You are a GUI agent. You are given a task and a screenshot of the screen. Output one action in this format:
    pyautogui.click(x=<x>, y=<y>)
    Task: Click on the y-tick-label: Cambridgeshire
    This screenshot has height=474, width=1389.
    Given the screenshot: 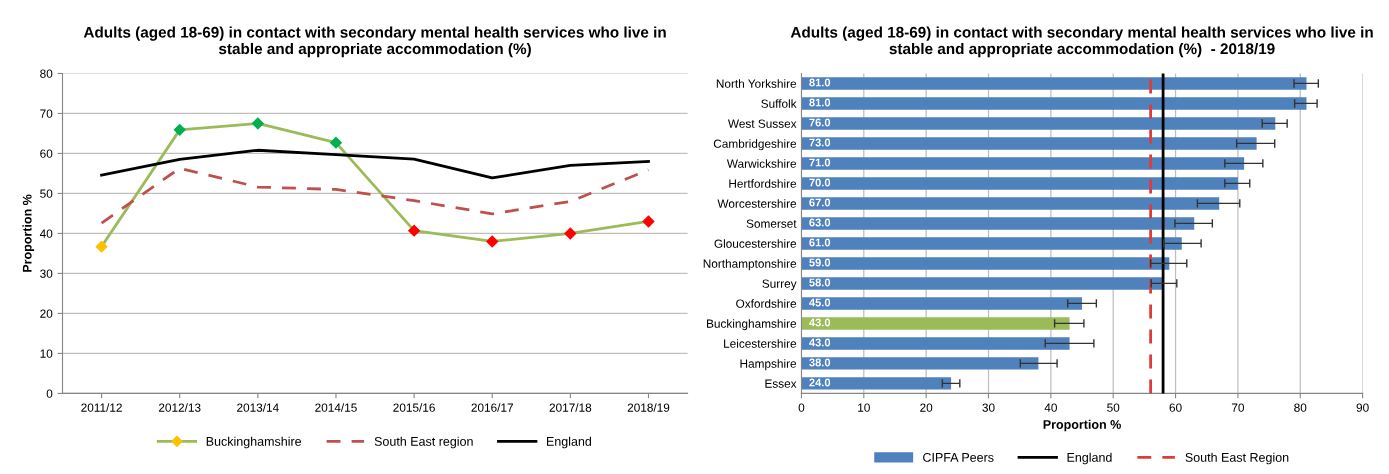 What is the action you would take?
    pyautogui.click(x=755, y=145)
    